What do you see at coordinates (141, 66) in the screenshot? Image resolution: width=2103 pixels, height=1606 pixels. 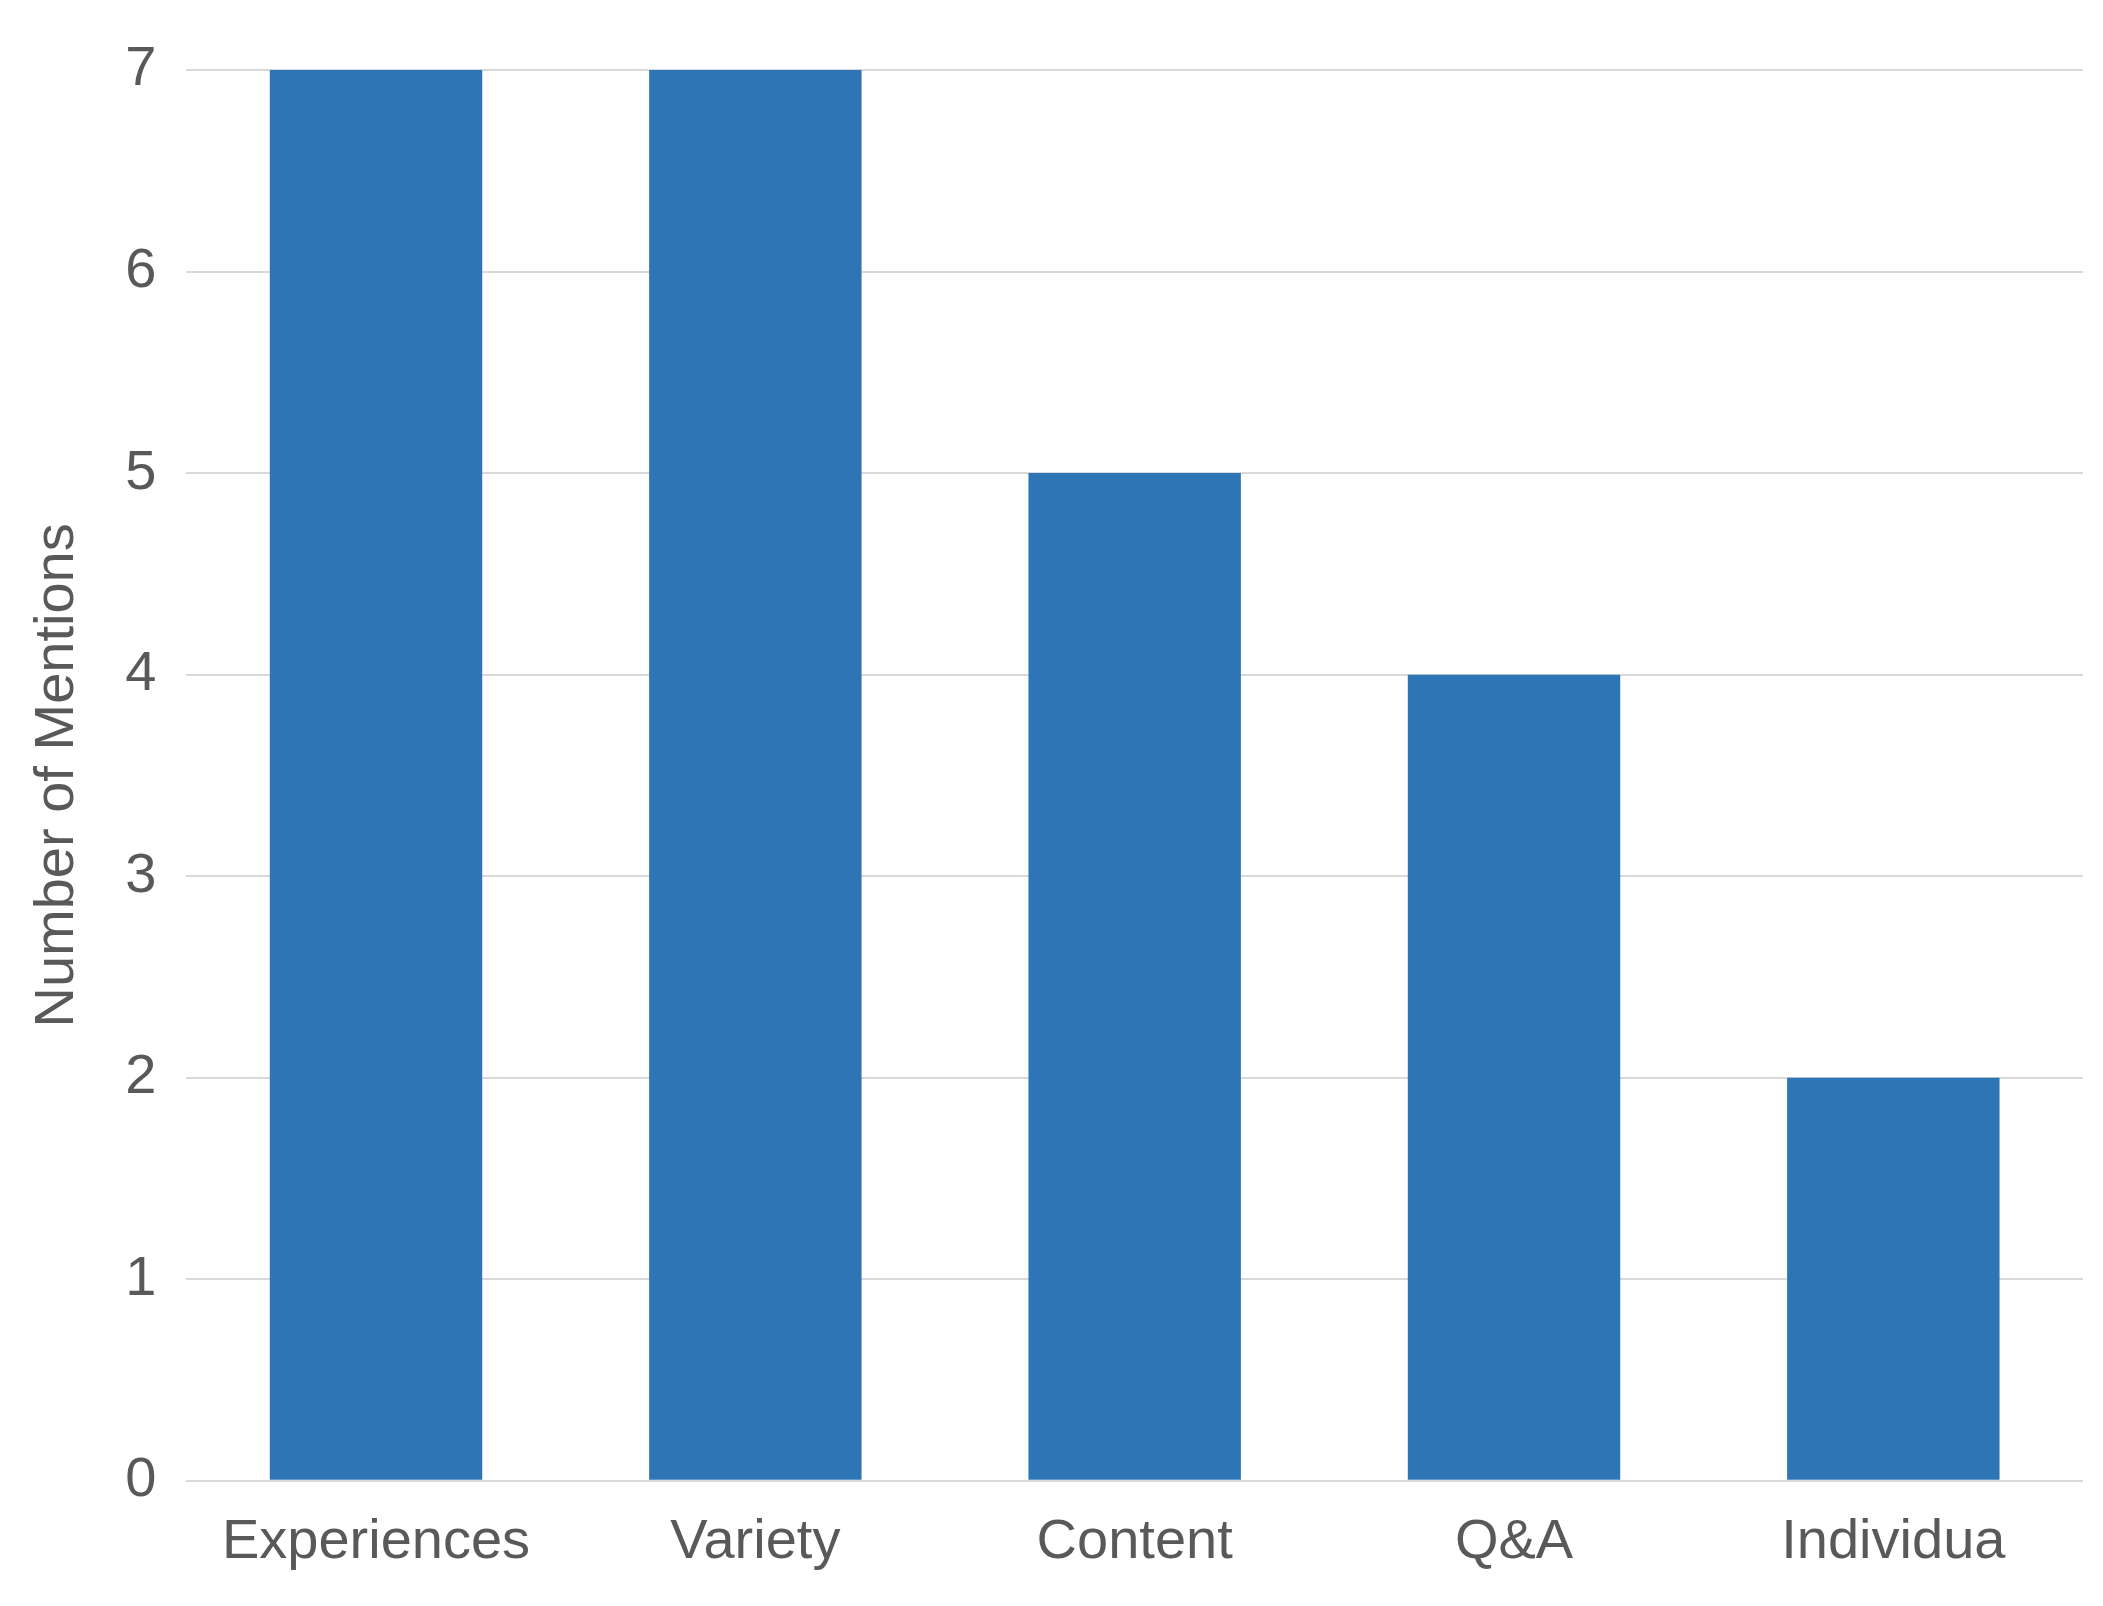 I see `y-tick-label: 7` at bounding box center [141, 66].